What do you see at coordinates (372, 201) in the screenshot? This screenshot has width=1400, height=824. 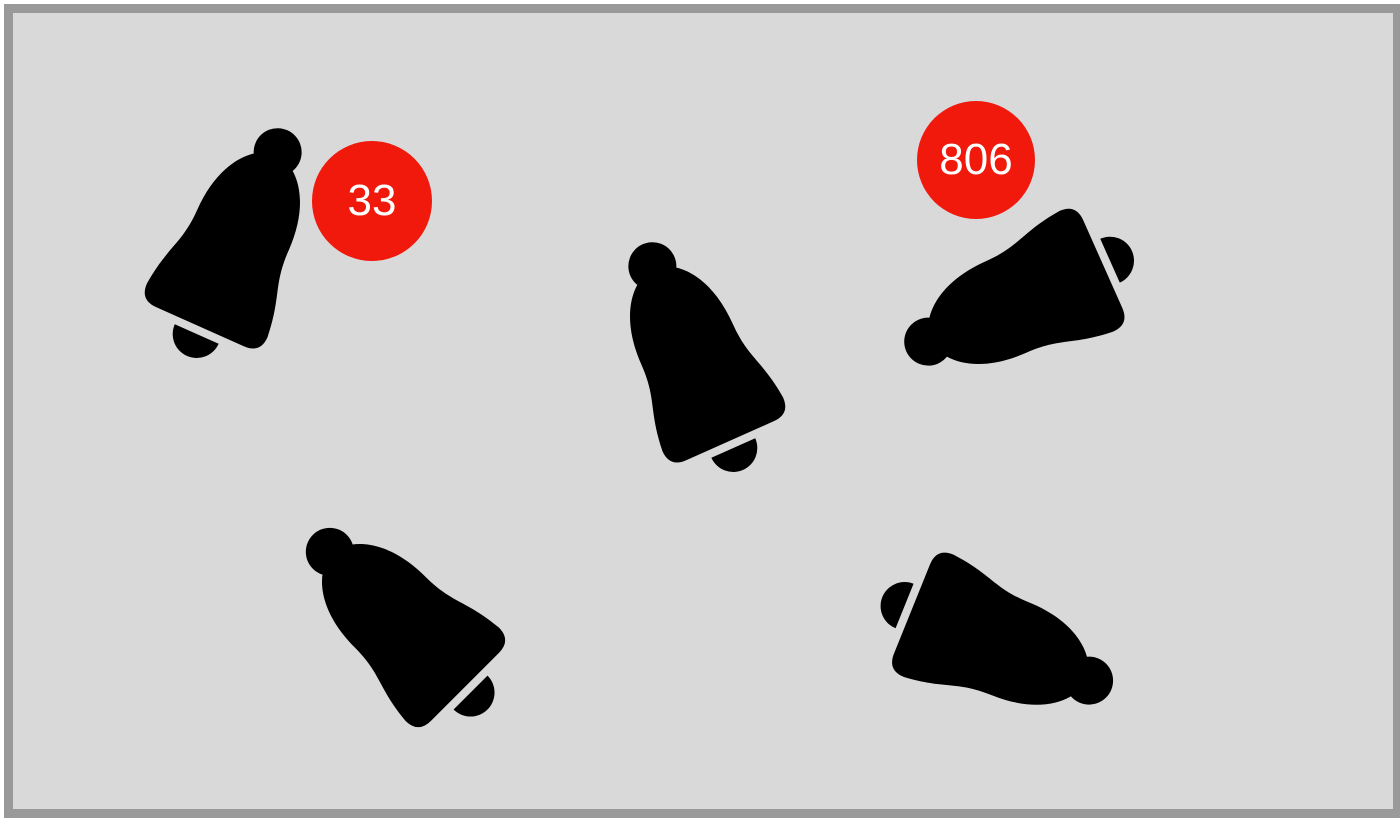 I see `notification-count-badge: 33` at bounding box center [372, 201].